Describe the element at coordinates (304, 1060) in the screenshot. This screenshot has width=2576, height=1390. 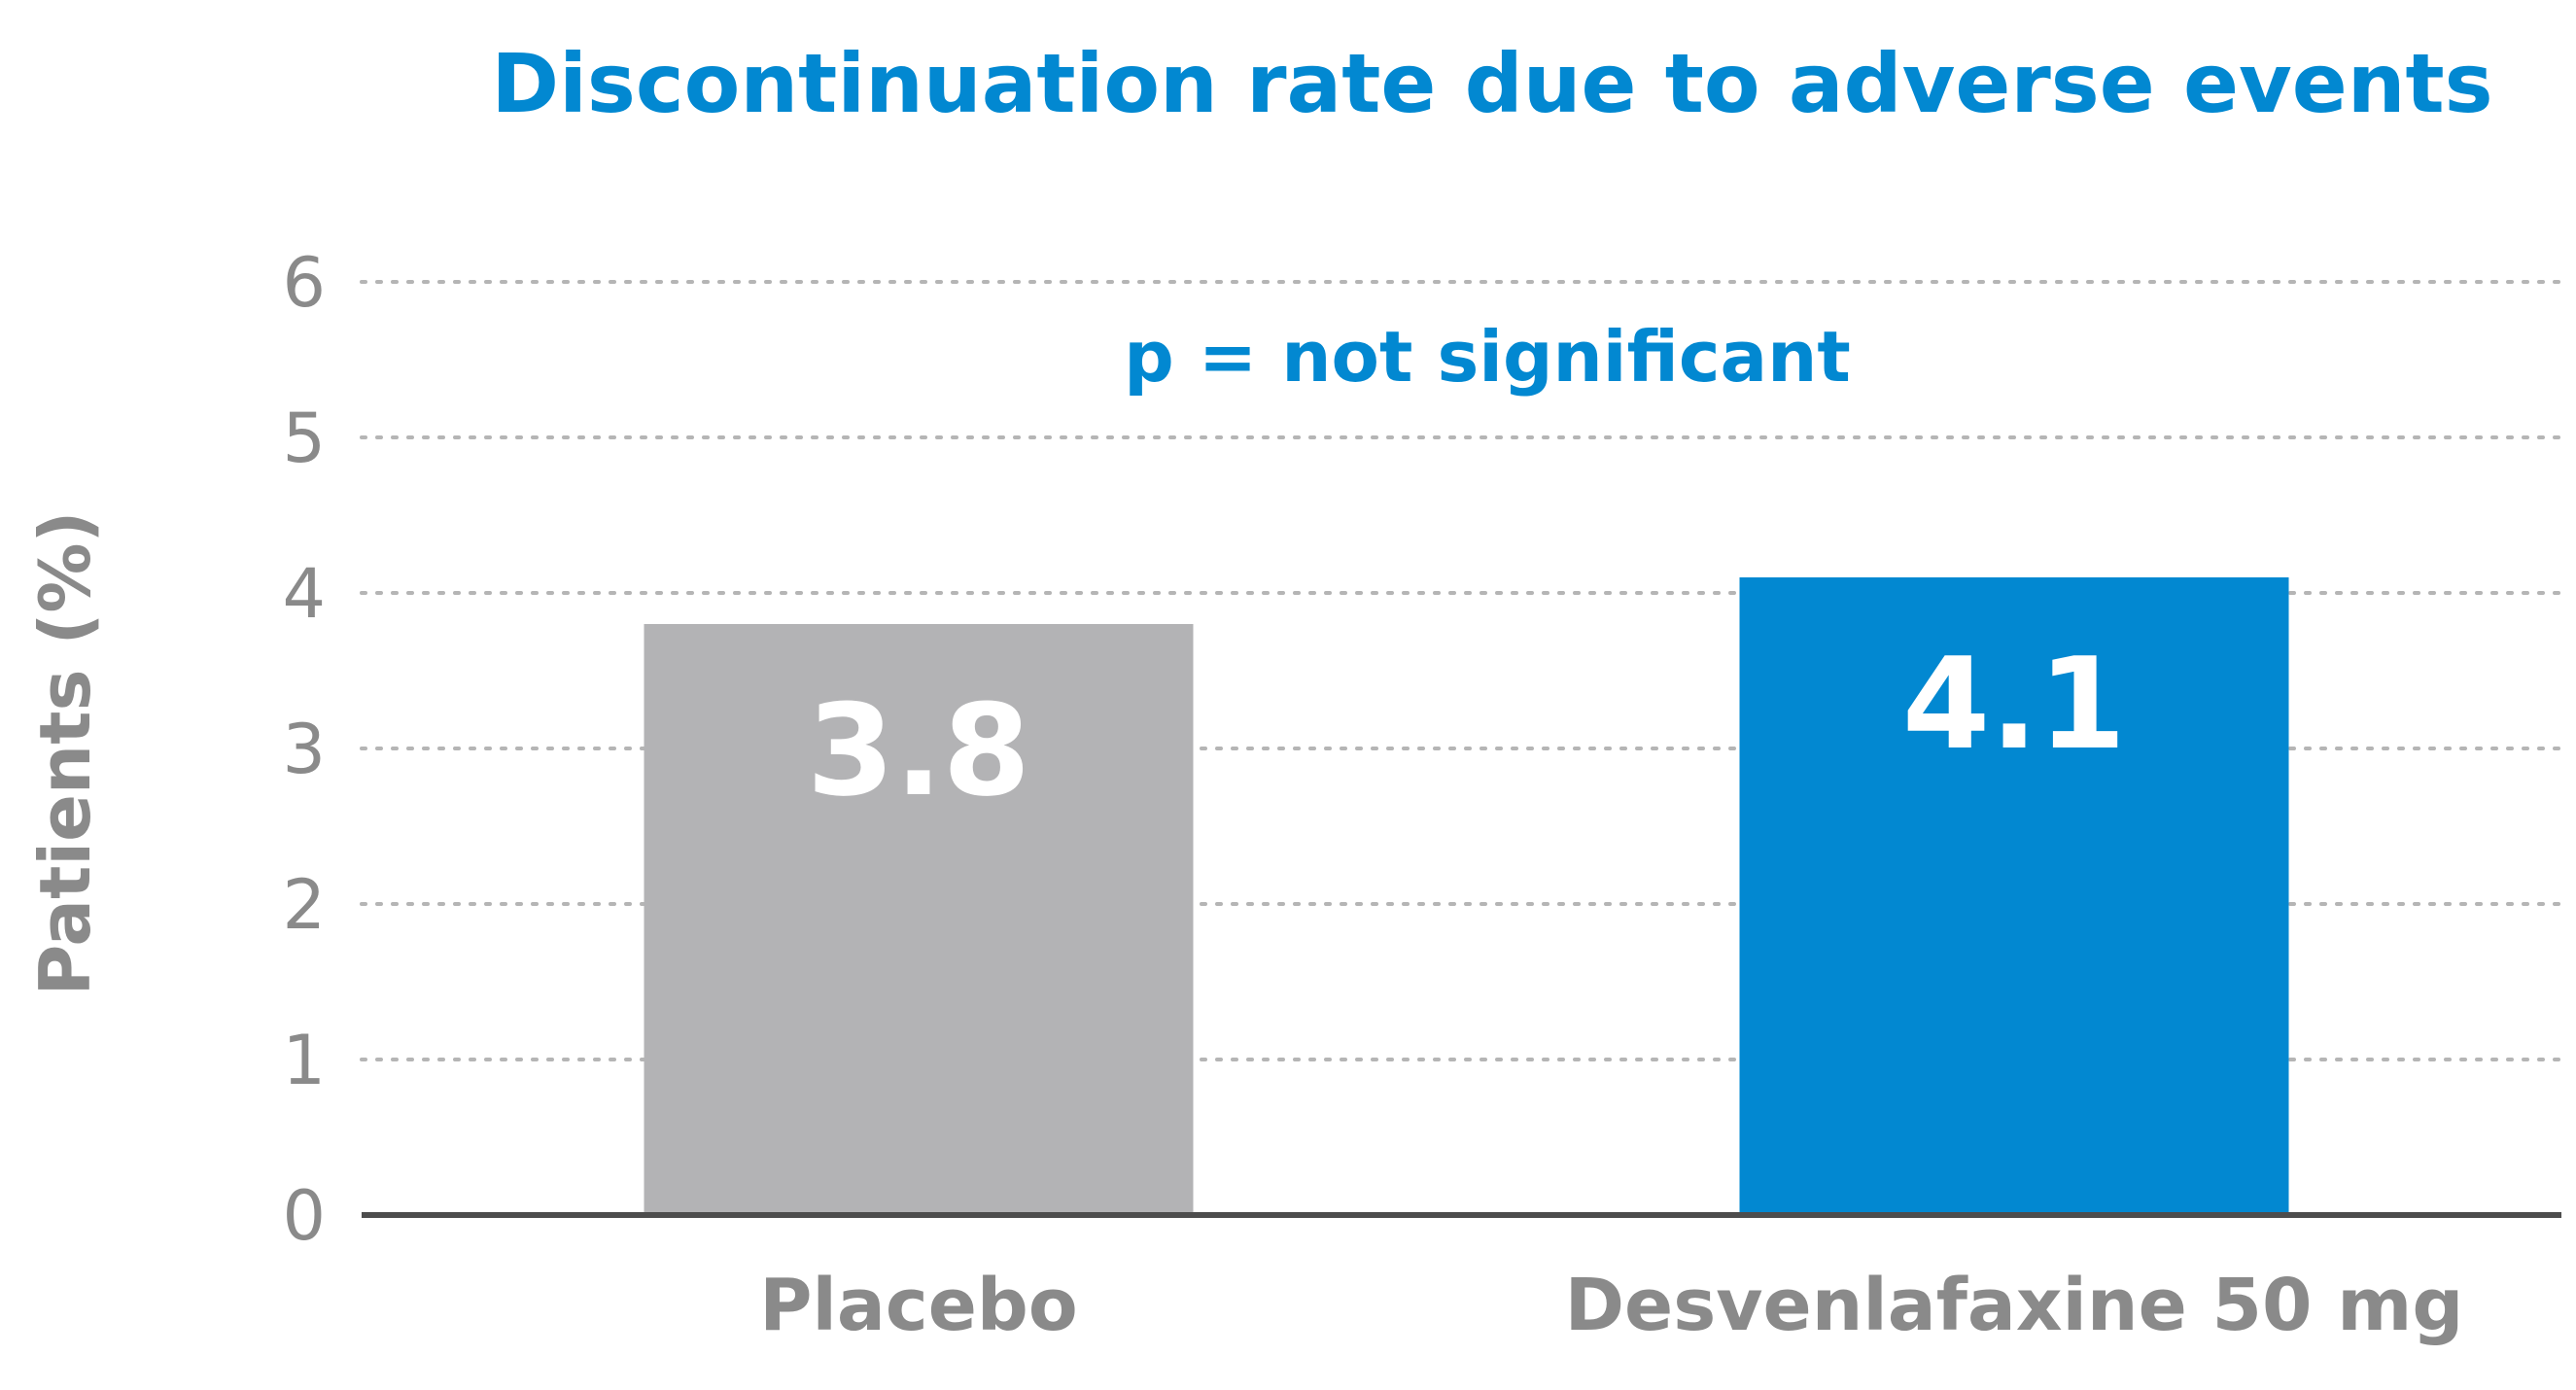
I see `y-tick-label: 1` at that location.